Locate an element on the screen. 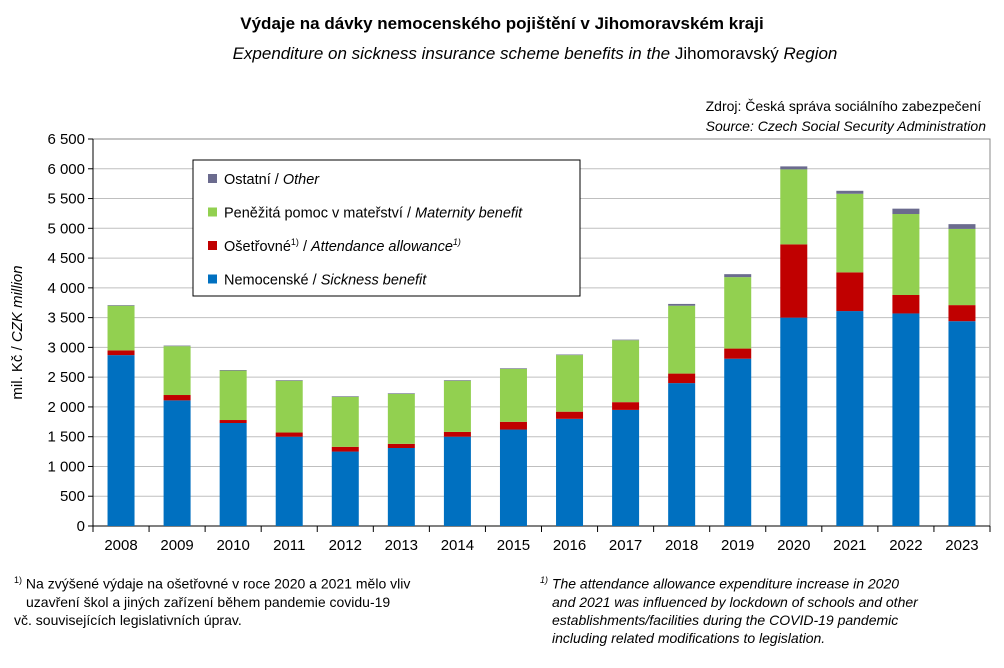 This screenshot has width=1004, height=668. bar-maternity-2016 is located at coordinates (570, 383).